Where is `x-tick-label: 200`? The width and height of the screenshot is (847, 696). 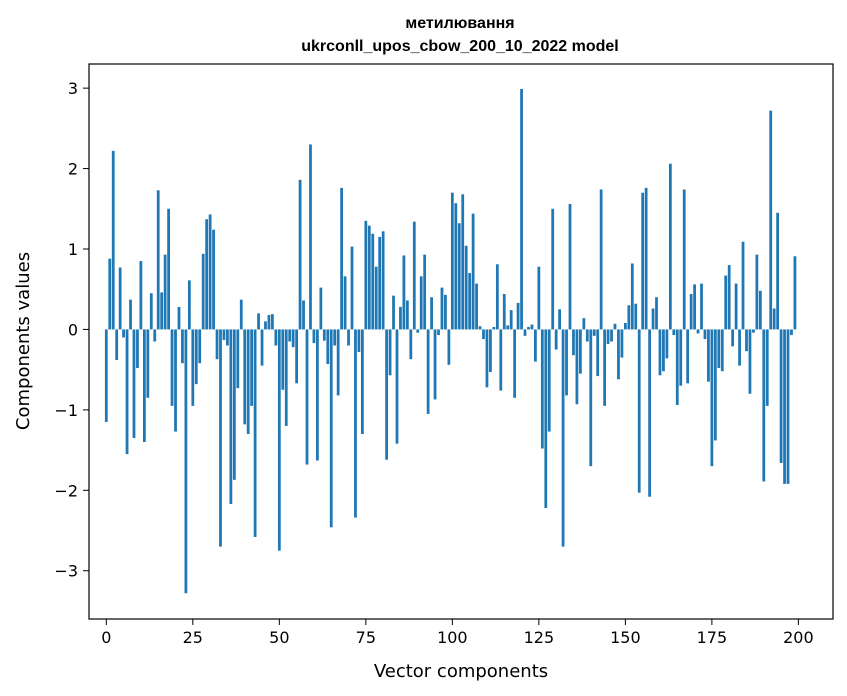
x-tick-label: 200 is located at coordinates (798, 637).